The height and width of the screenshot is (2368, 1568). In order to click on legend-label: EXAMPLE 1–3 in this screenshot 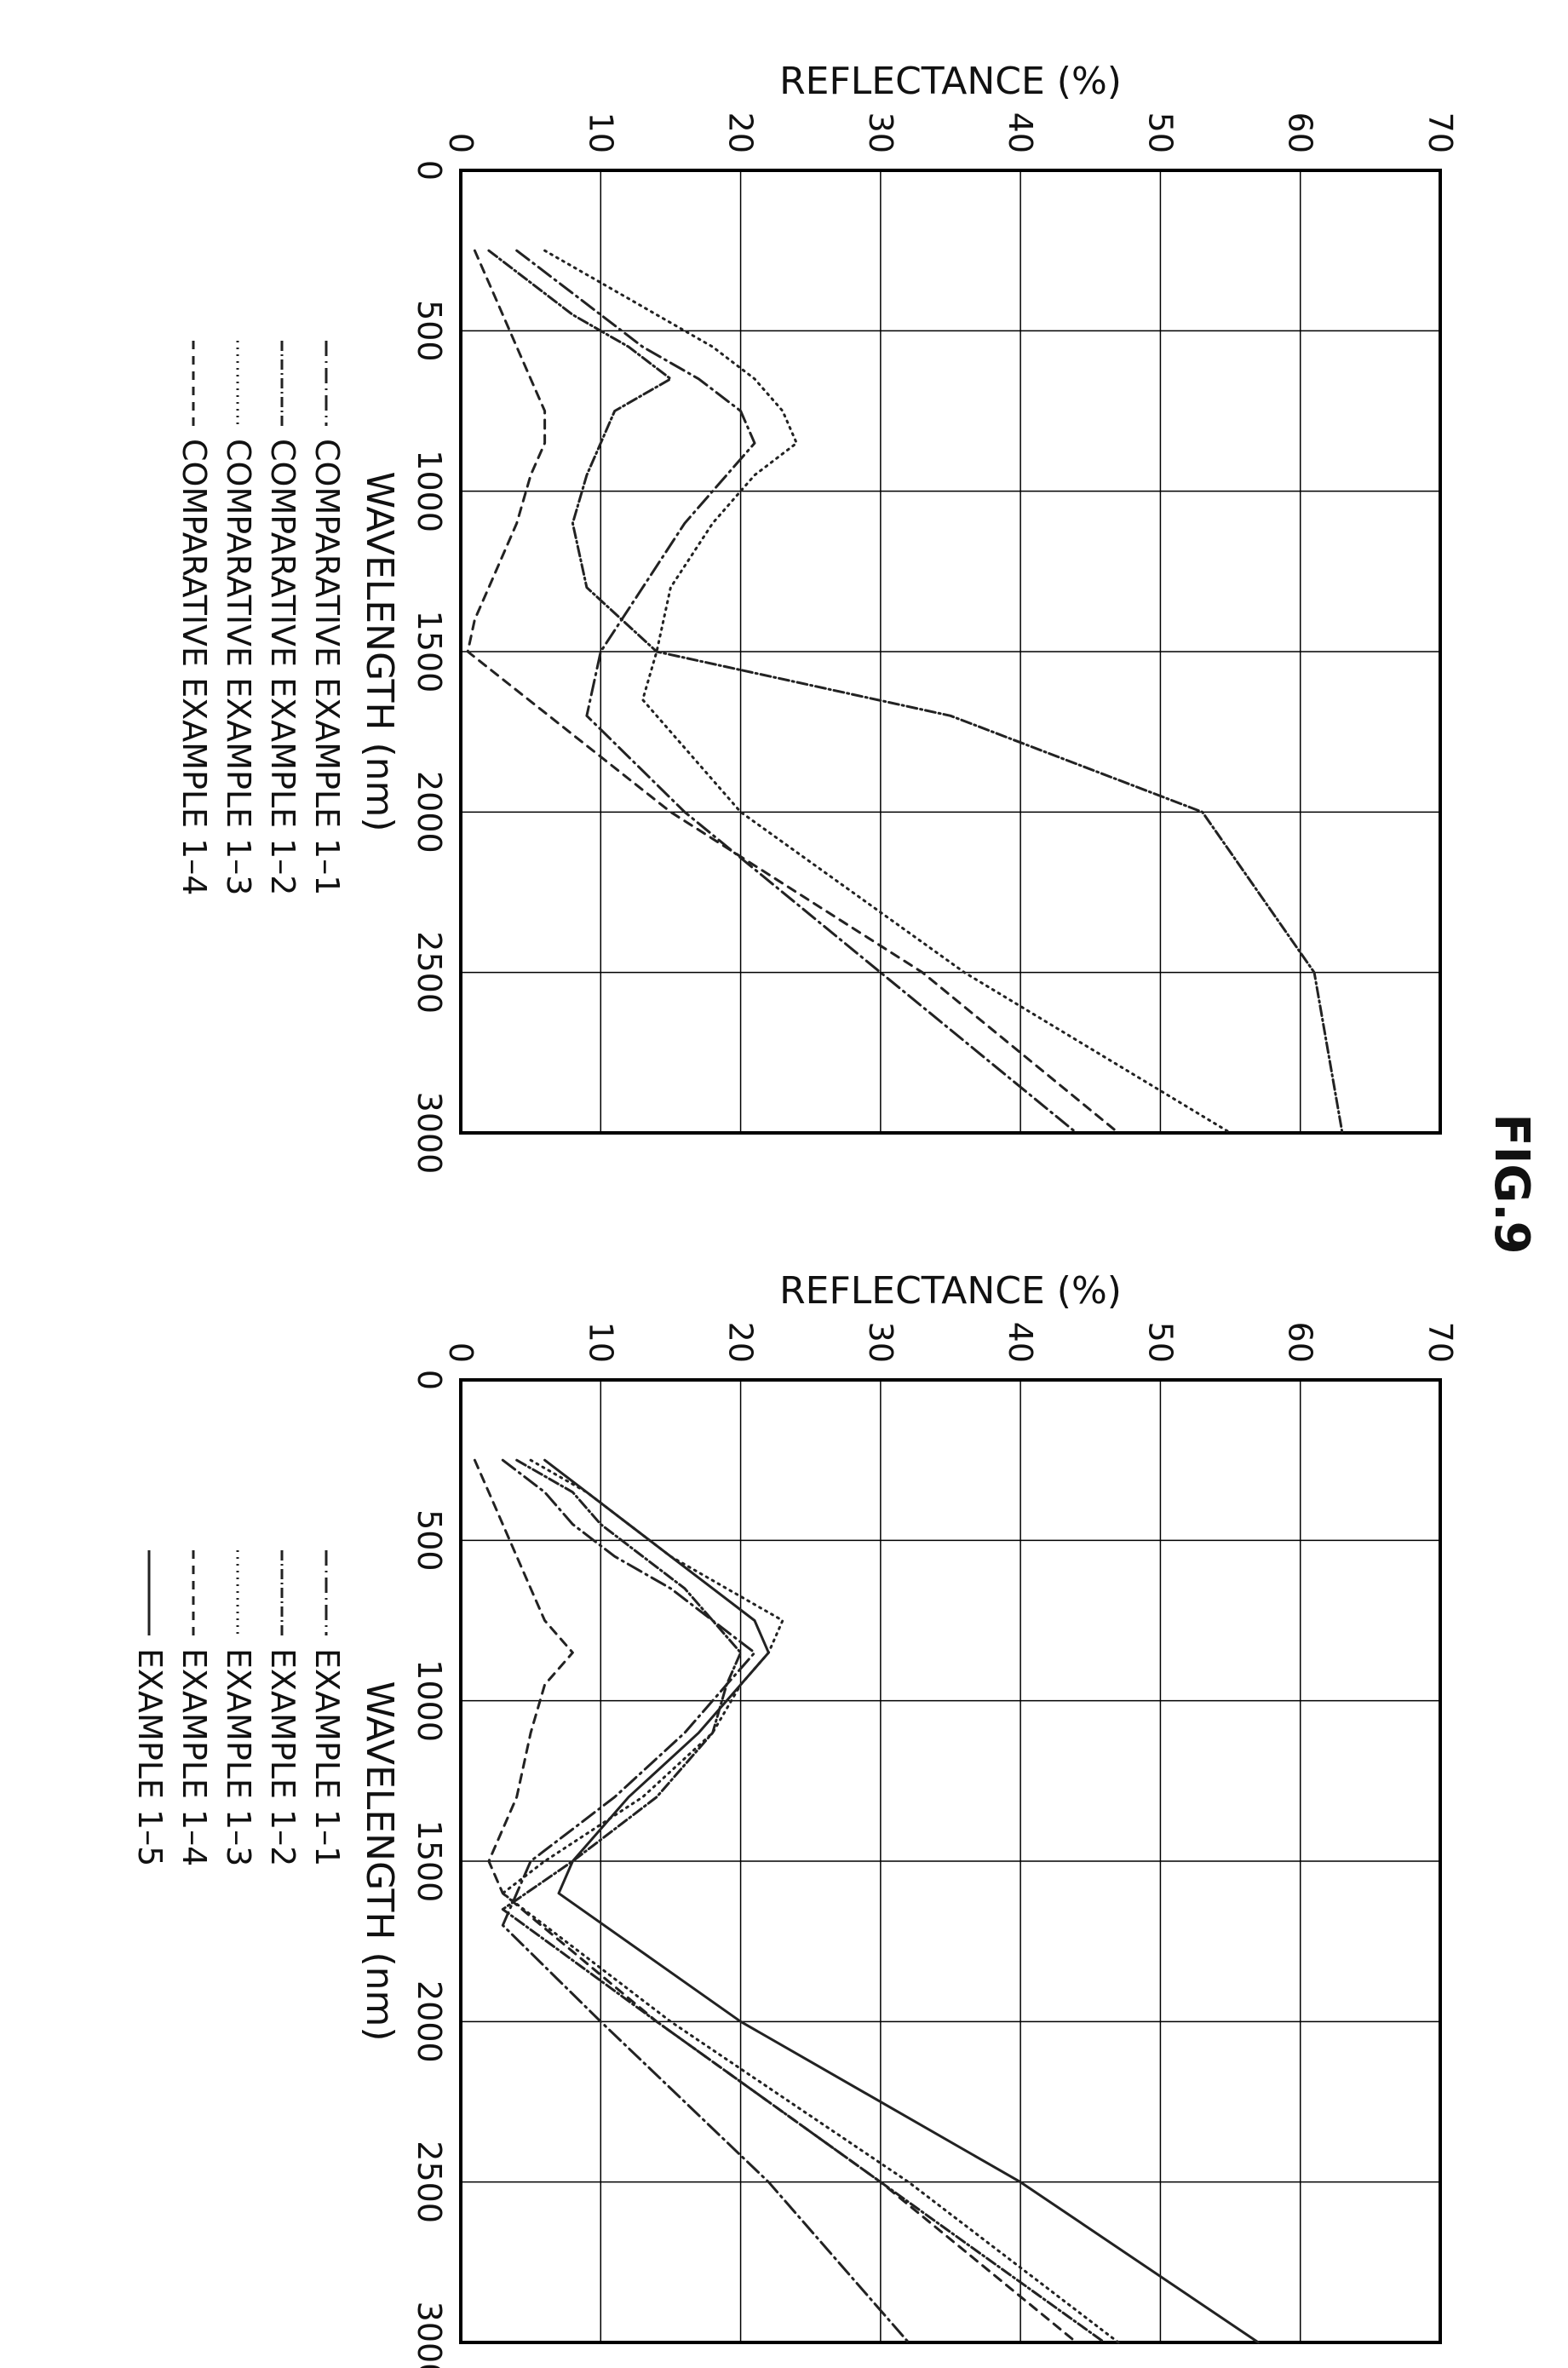, I will do `click(238, 1757)`.